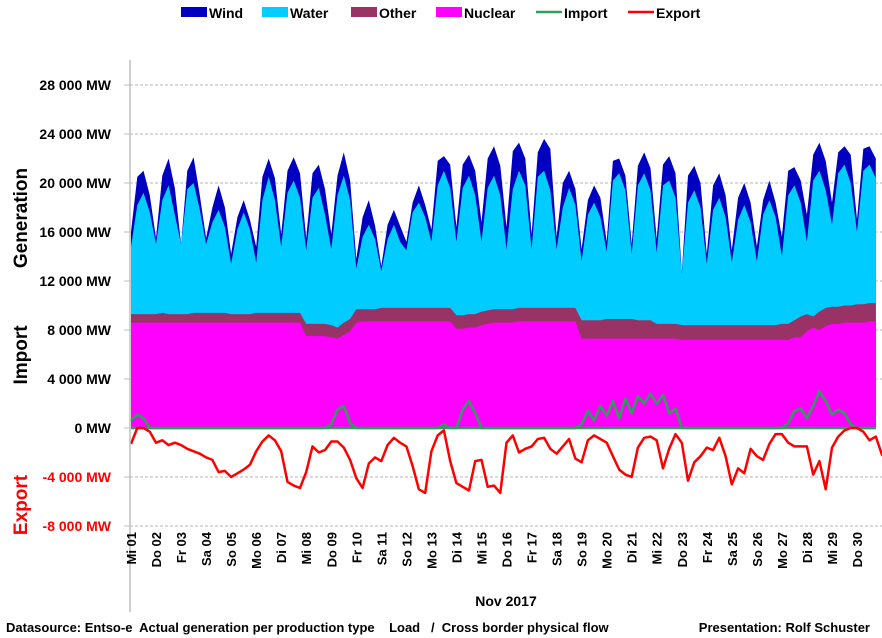 The width and height of the screenshot is (882, 638). What do you see at coordinates (21, 218) in the screenshot?
I see `y-axis-title-generation: Generation` at bounding box center [21, 218].